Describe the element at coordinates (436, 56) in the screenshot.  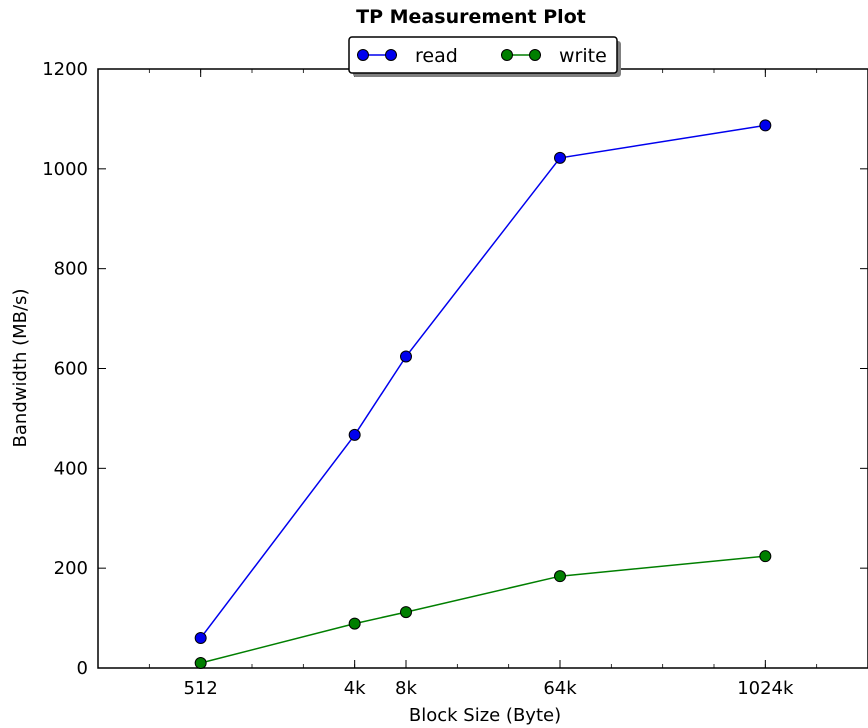
I see `legend-label-read: read` at that location.